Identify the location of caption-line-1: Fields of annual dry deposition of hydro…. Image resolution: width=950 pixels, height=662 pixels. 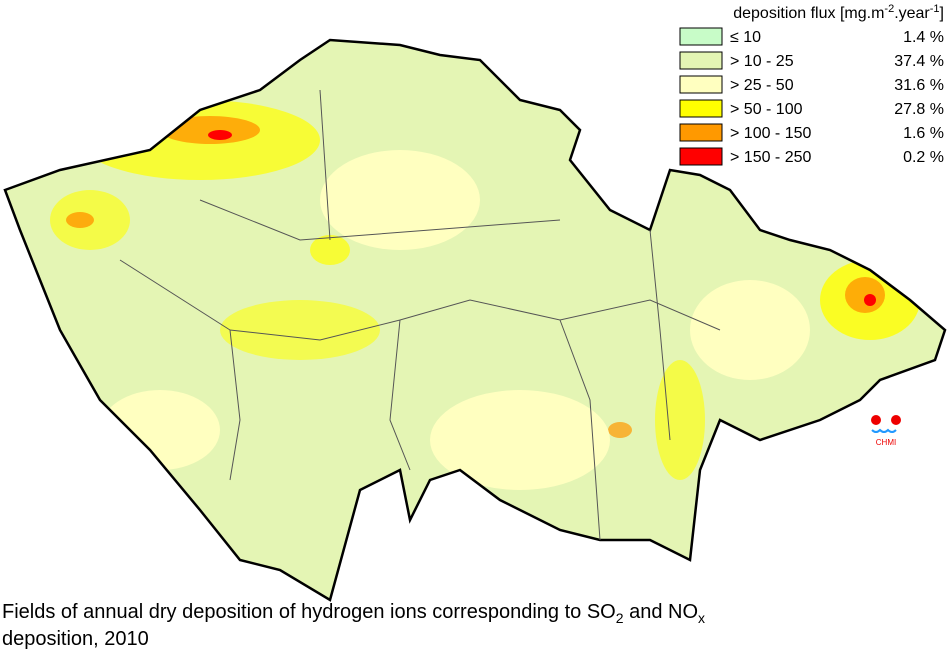
(353, 613).